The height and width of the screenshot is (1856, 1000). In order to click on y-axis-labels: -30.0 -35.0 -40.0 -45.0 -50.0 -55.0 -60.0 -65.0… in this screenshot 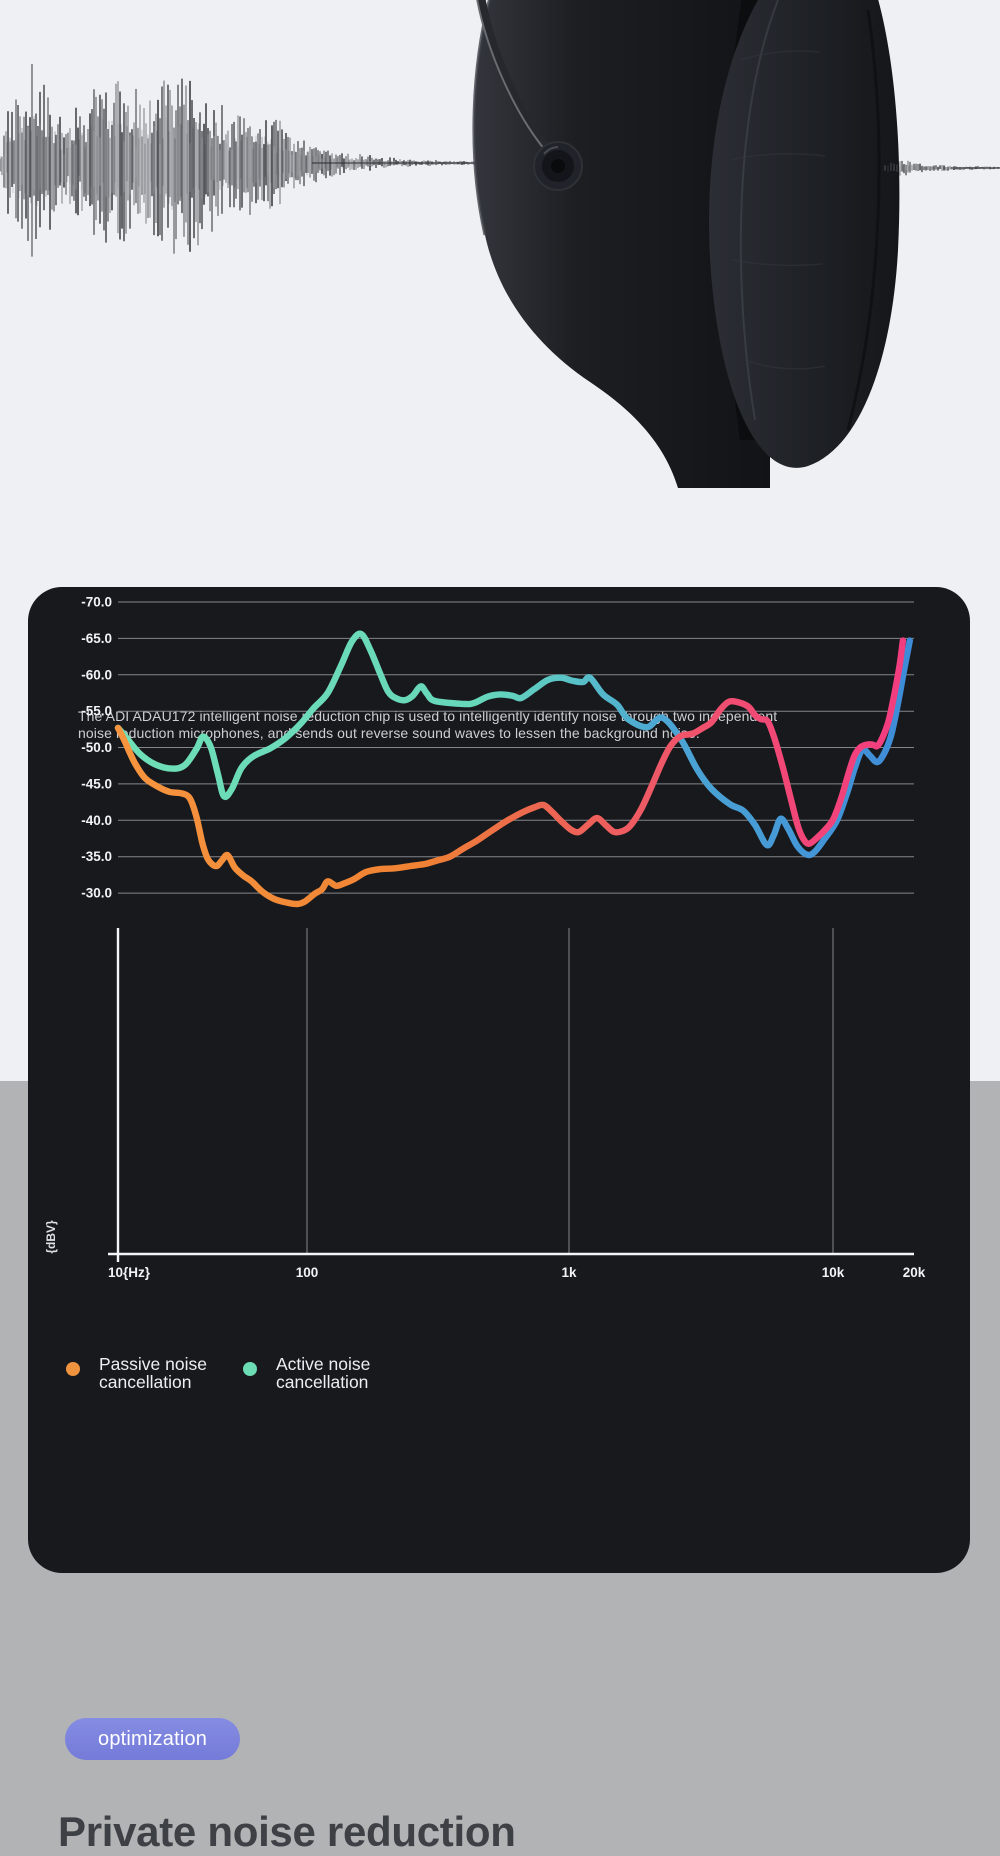, I will do `click(96, 748)`.